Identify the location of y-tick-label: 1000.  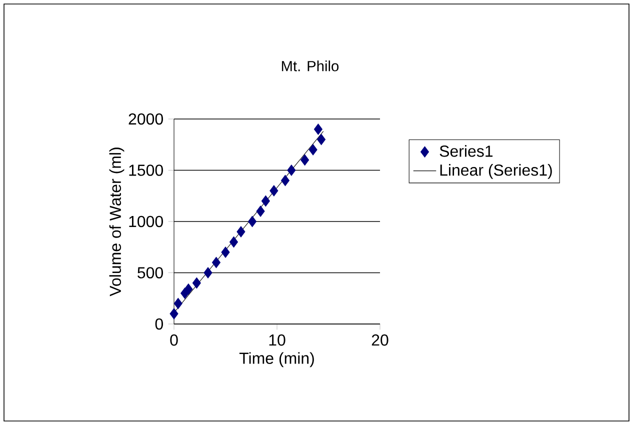
(146, 222).